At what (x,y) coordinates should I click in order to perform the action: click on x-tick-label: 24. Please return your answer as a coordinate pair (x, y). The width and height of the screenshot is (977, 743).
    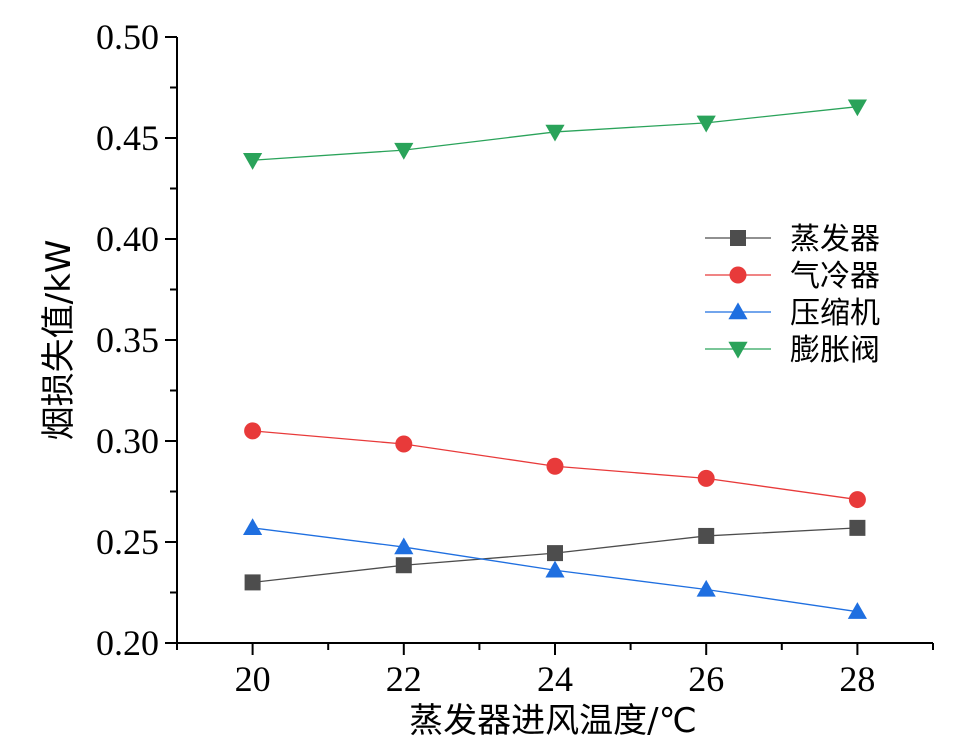
    Looking at the image, I should click on (555, 679).